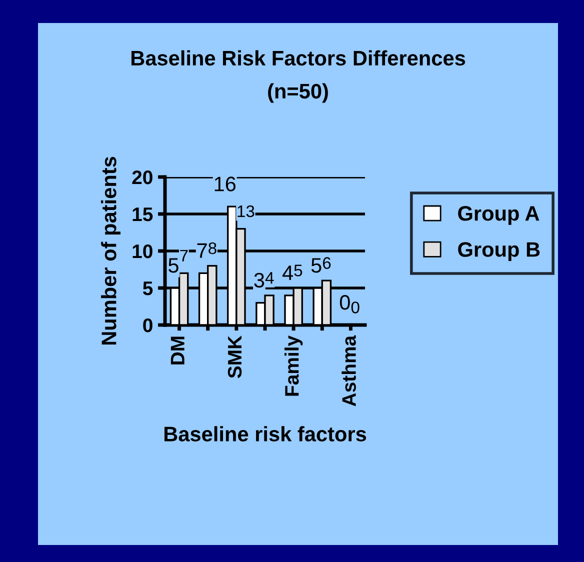 Image resolution: width=584 pixels, height=562 pixels. What do you see at coordinates (349, 370) in the screenshot?
I see `x-tick-label: Asthma` at bounding box center [349, 370].